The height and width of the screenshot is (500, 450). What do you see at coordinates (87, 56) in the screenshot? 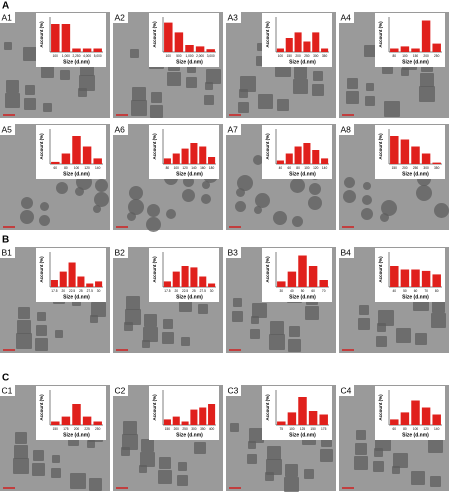
I see `x-tick-label: 4,000` at bounding box center [87, 56].